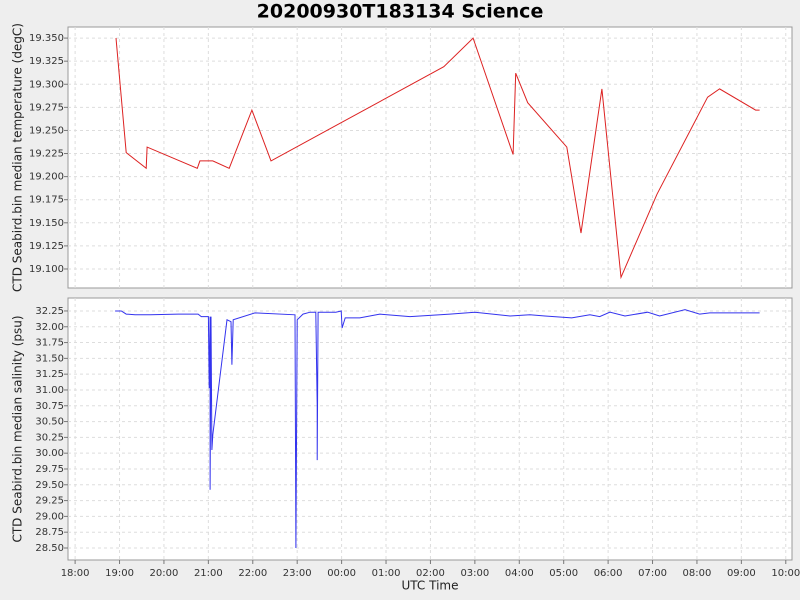  What do you see at coordinates (49, 358) in the screenshot?
I see `y-tick-label: 31.50` at bounding box center [49, 358].